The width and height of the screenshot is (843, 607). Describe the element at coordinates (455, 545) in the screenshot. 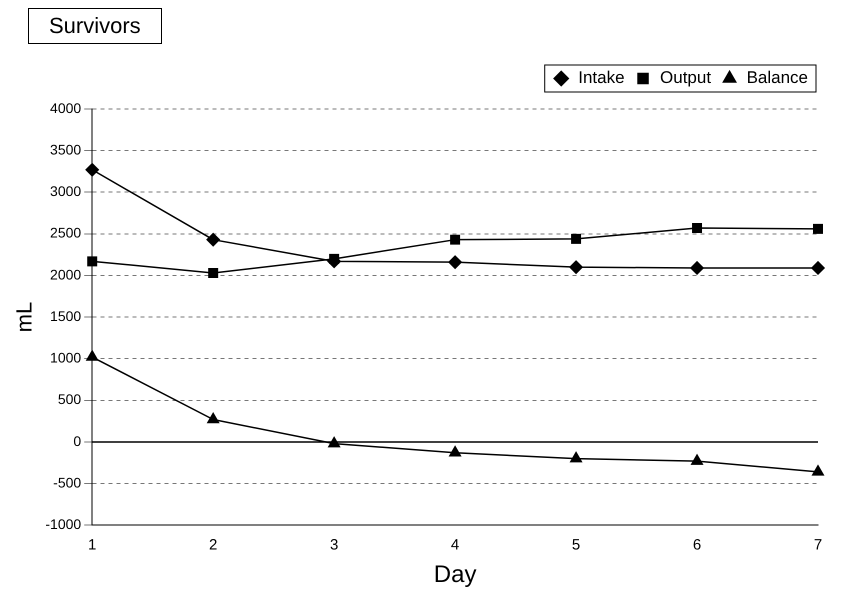

I see `x-tick-label: 4` at that location.